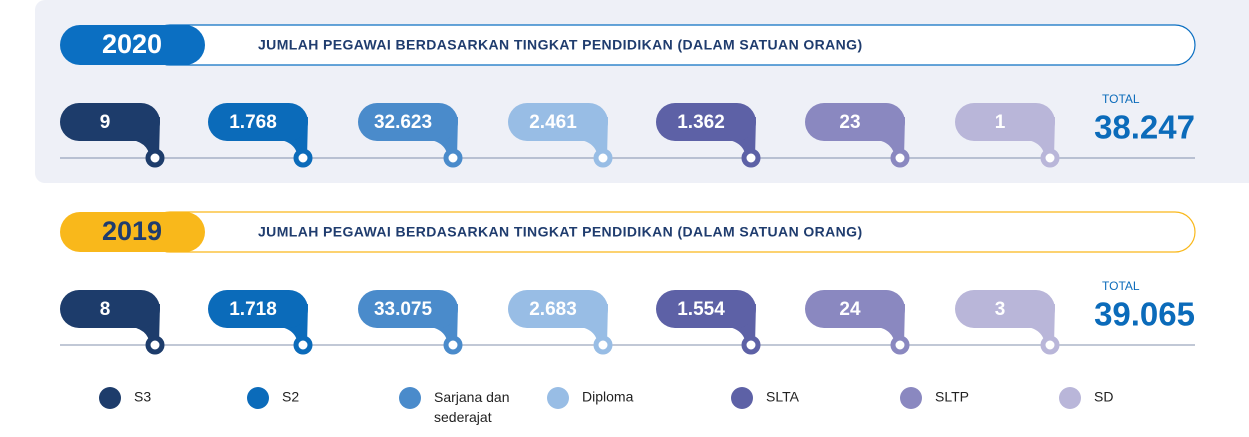 The image size is (1249, 437). What do you see at coordinates (105, 309) in the screenshot?
I see `bubble-value: 8` at bounding box center [105, 309].